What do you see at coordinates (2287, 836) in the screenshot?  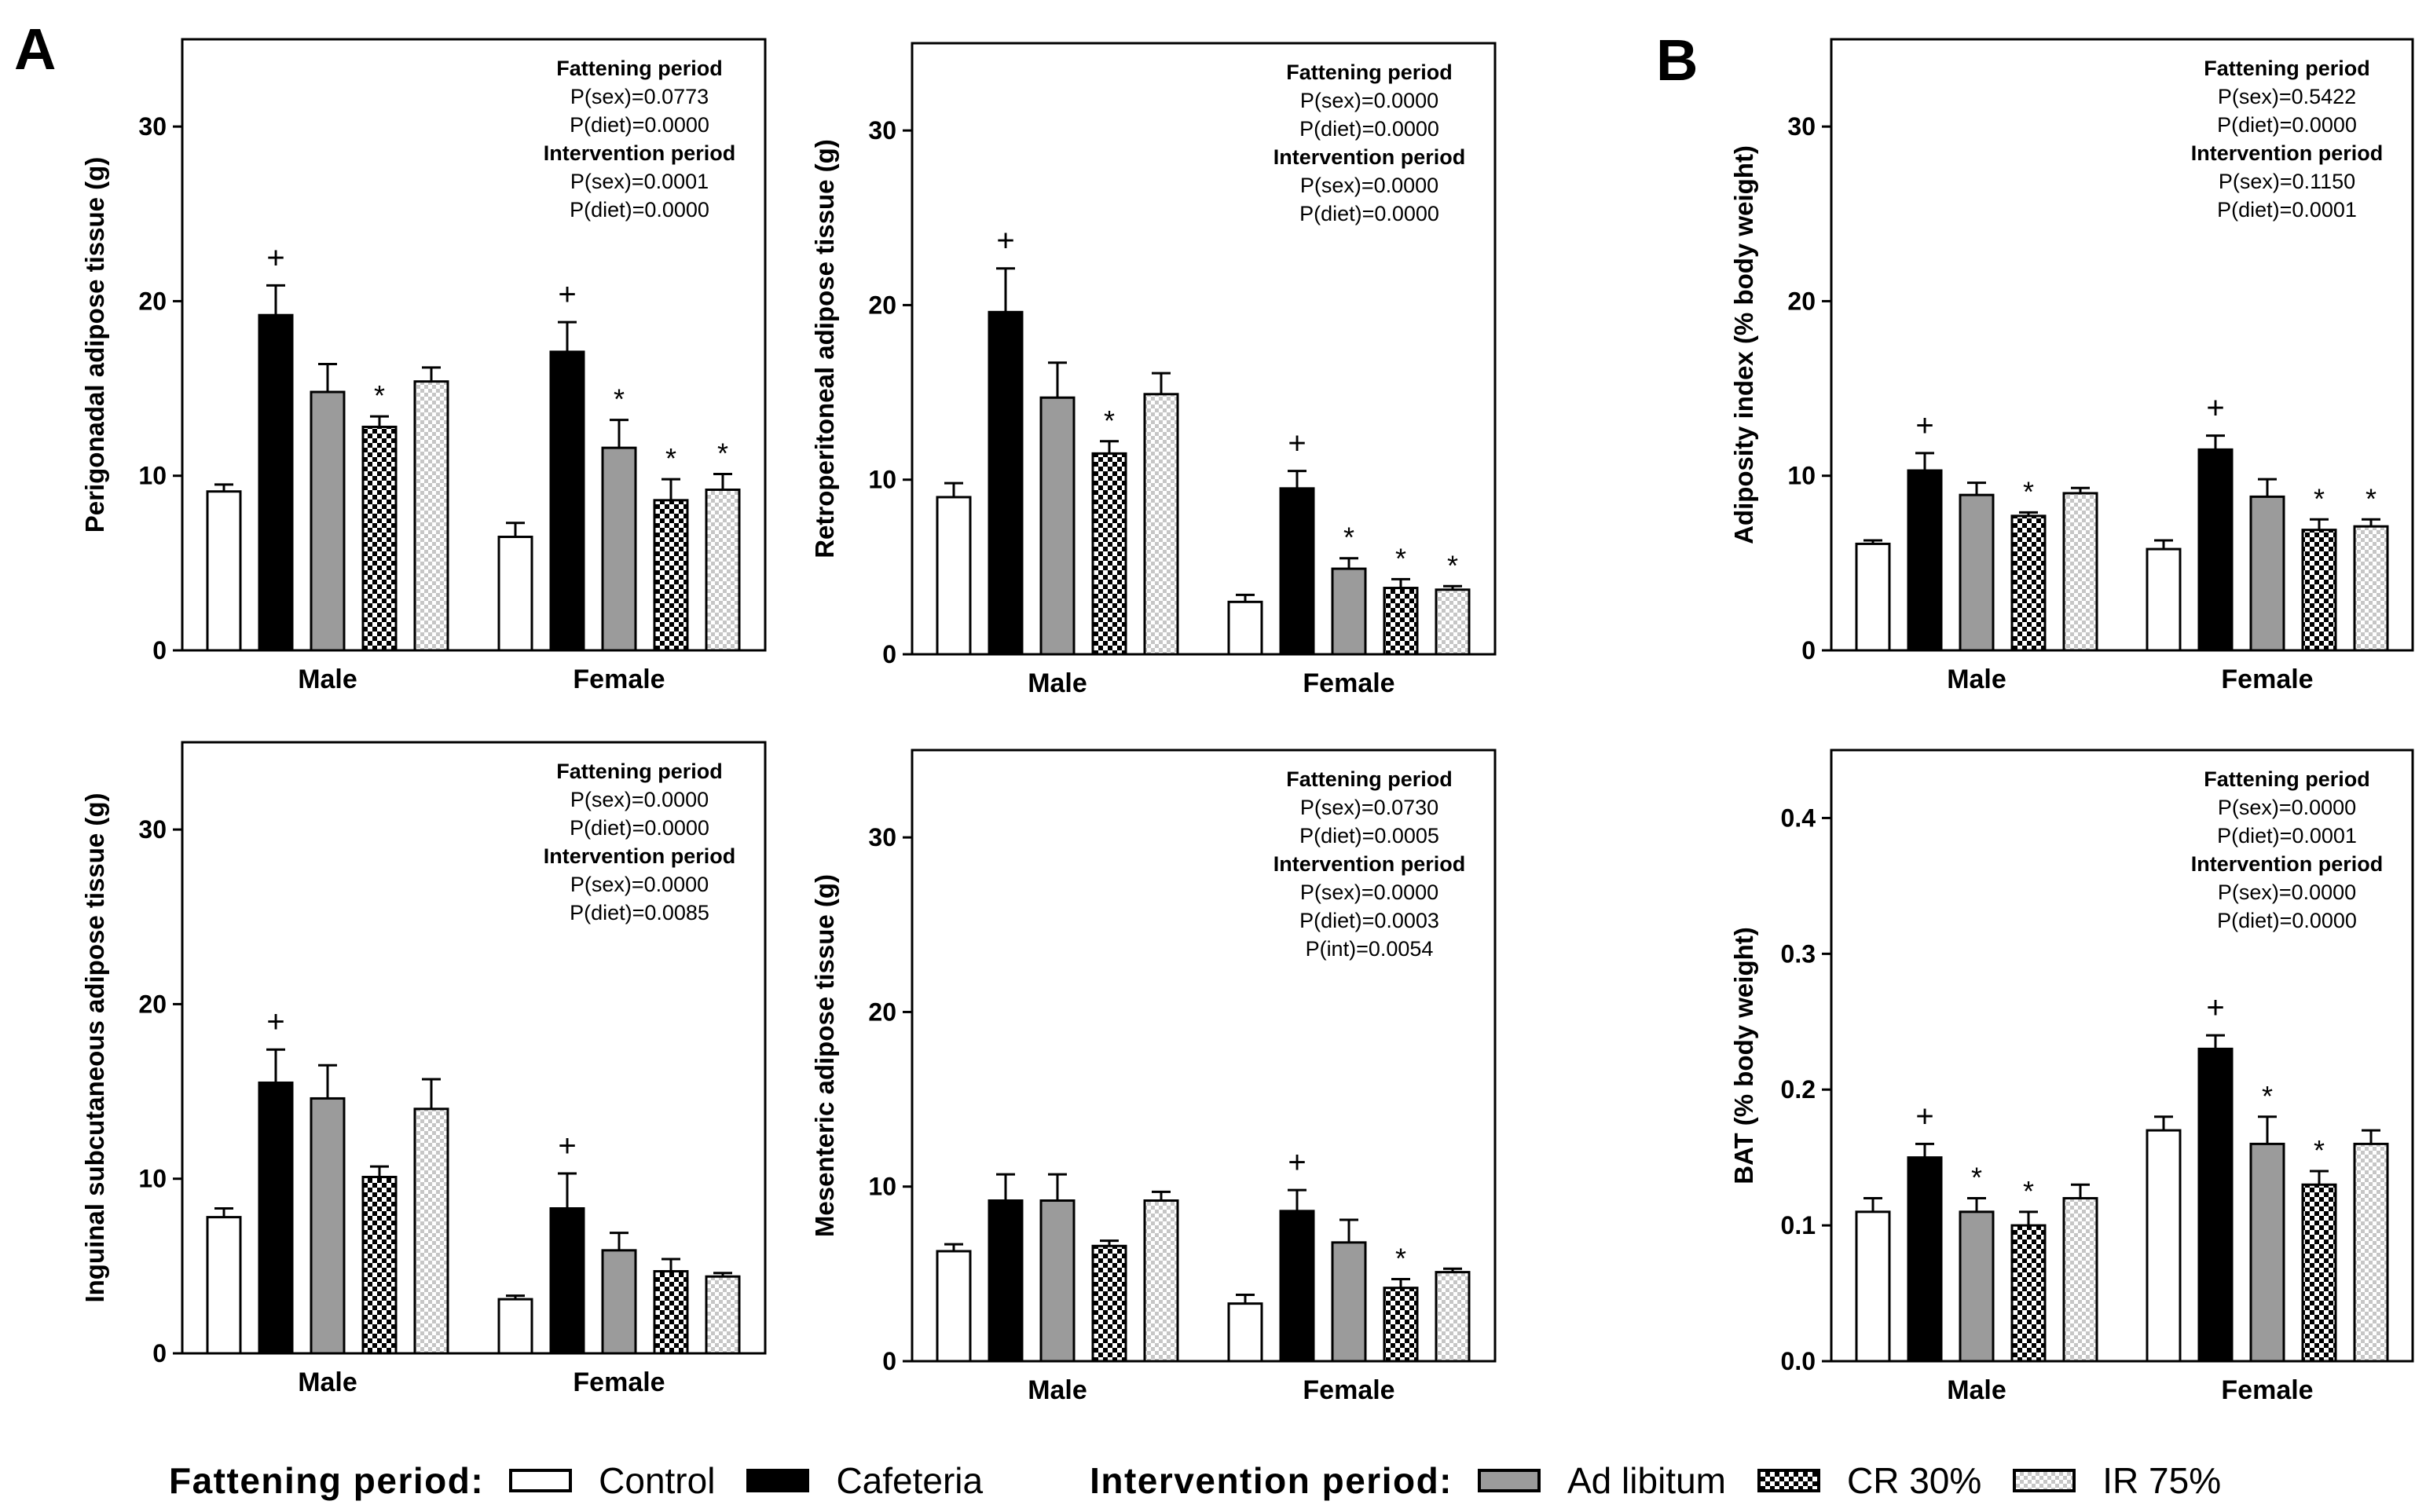 I see `stats-value: P(diet)=0.0001` at bounding box center [2287, 836].